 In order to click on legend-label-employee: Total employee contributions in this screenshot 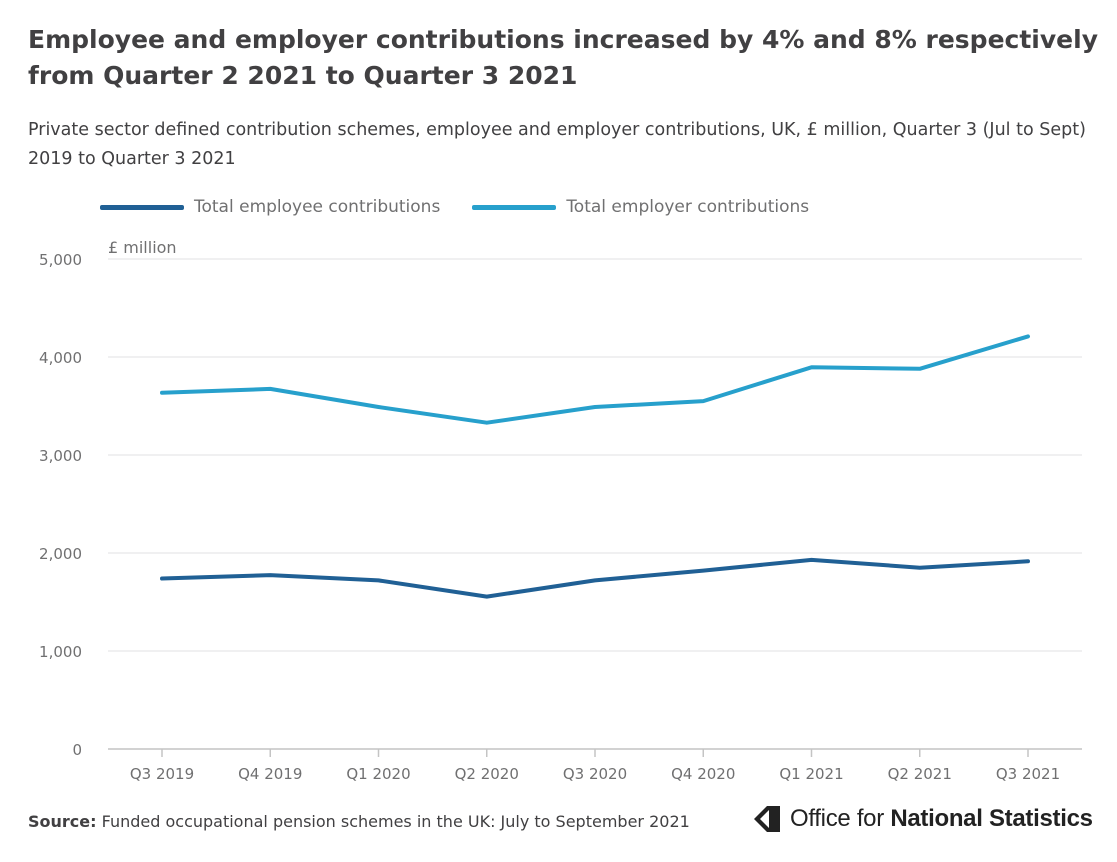, I will do `click(317, 207)`.